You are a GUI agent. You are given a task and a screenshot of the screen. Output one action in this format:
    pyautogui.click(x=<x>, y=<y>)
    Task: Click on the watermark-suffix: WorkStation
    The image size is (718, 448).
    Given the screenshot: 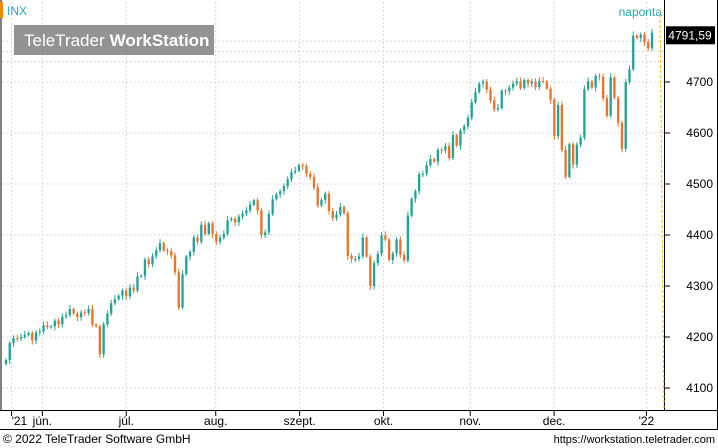 What is the action you would take?
    pyautogui.click(x=160, y=40)
    